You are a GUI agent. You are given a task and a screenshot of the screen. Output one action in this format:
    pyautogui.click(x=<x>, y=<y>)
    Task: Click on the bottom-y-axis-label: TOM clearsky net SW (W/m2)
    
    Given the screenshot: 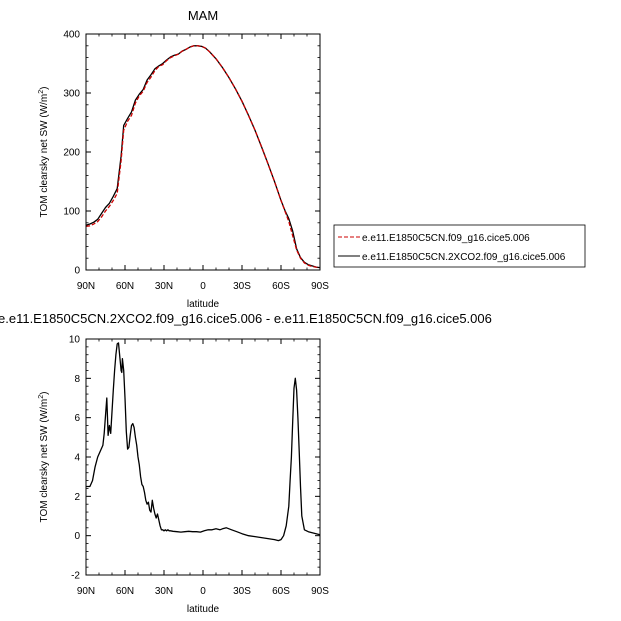 What is the action you would take?
    pyautogui.click(x=44, y=457)
    